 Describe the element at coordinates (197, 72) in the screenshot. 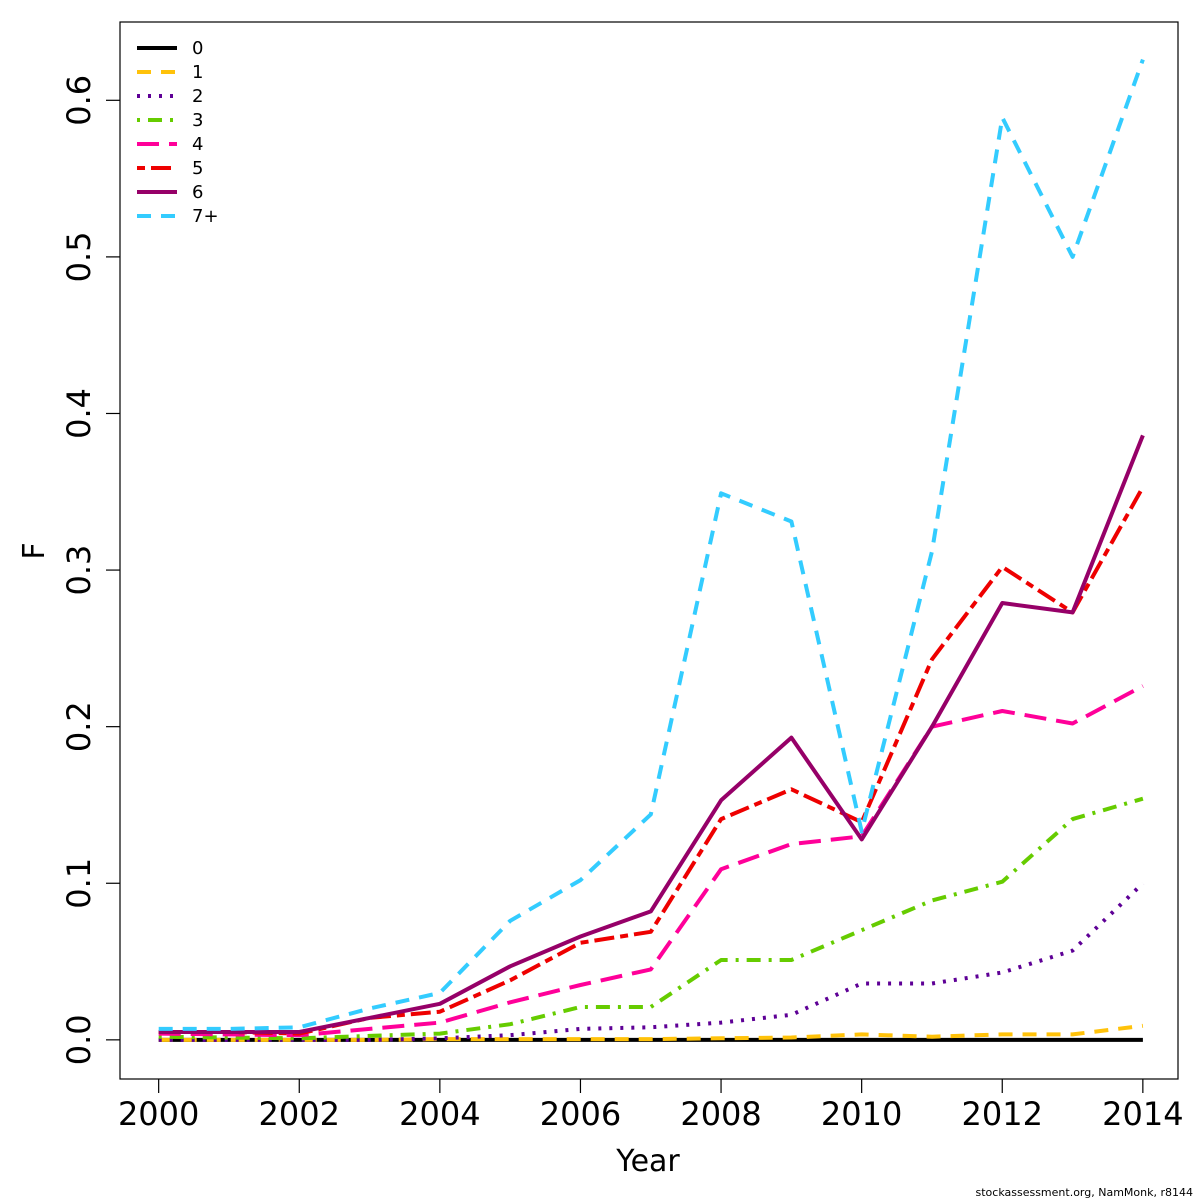

I see `legend-label: 1` at that location.